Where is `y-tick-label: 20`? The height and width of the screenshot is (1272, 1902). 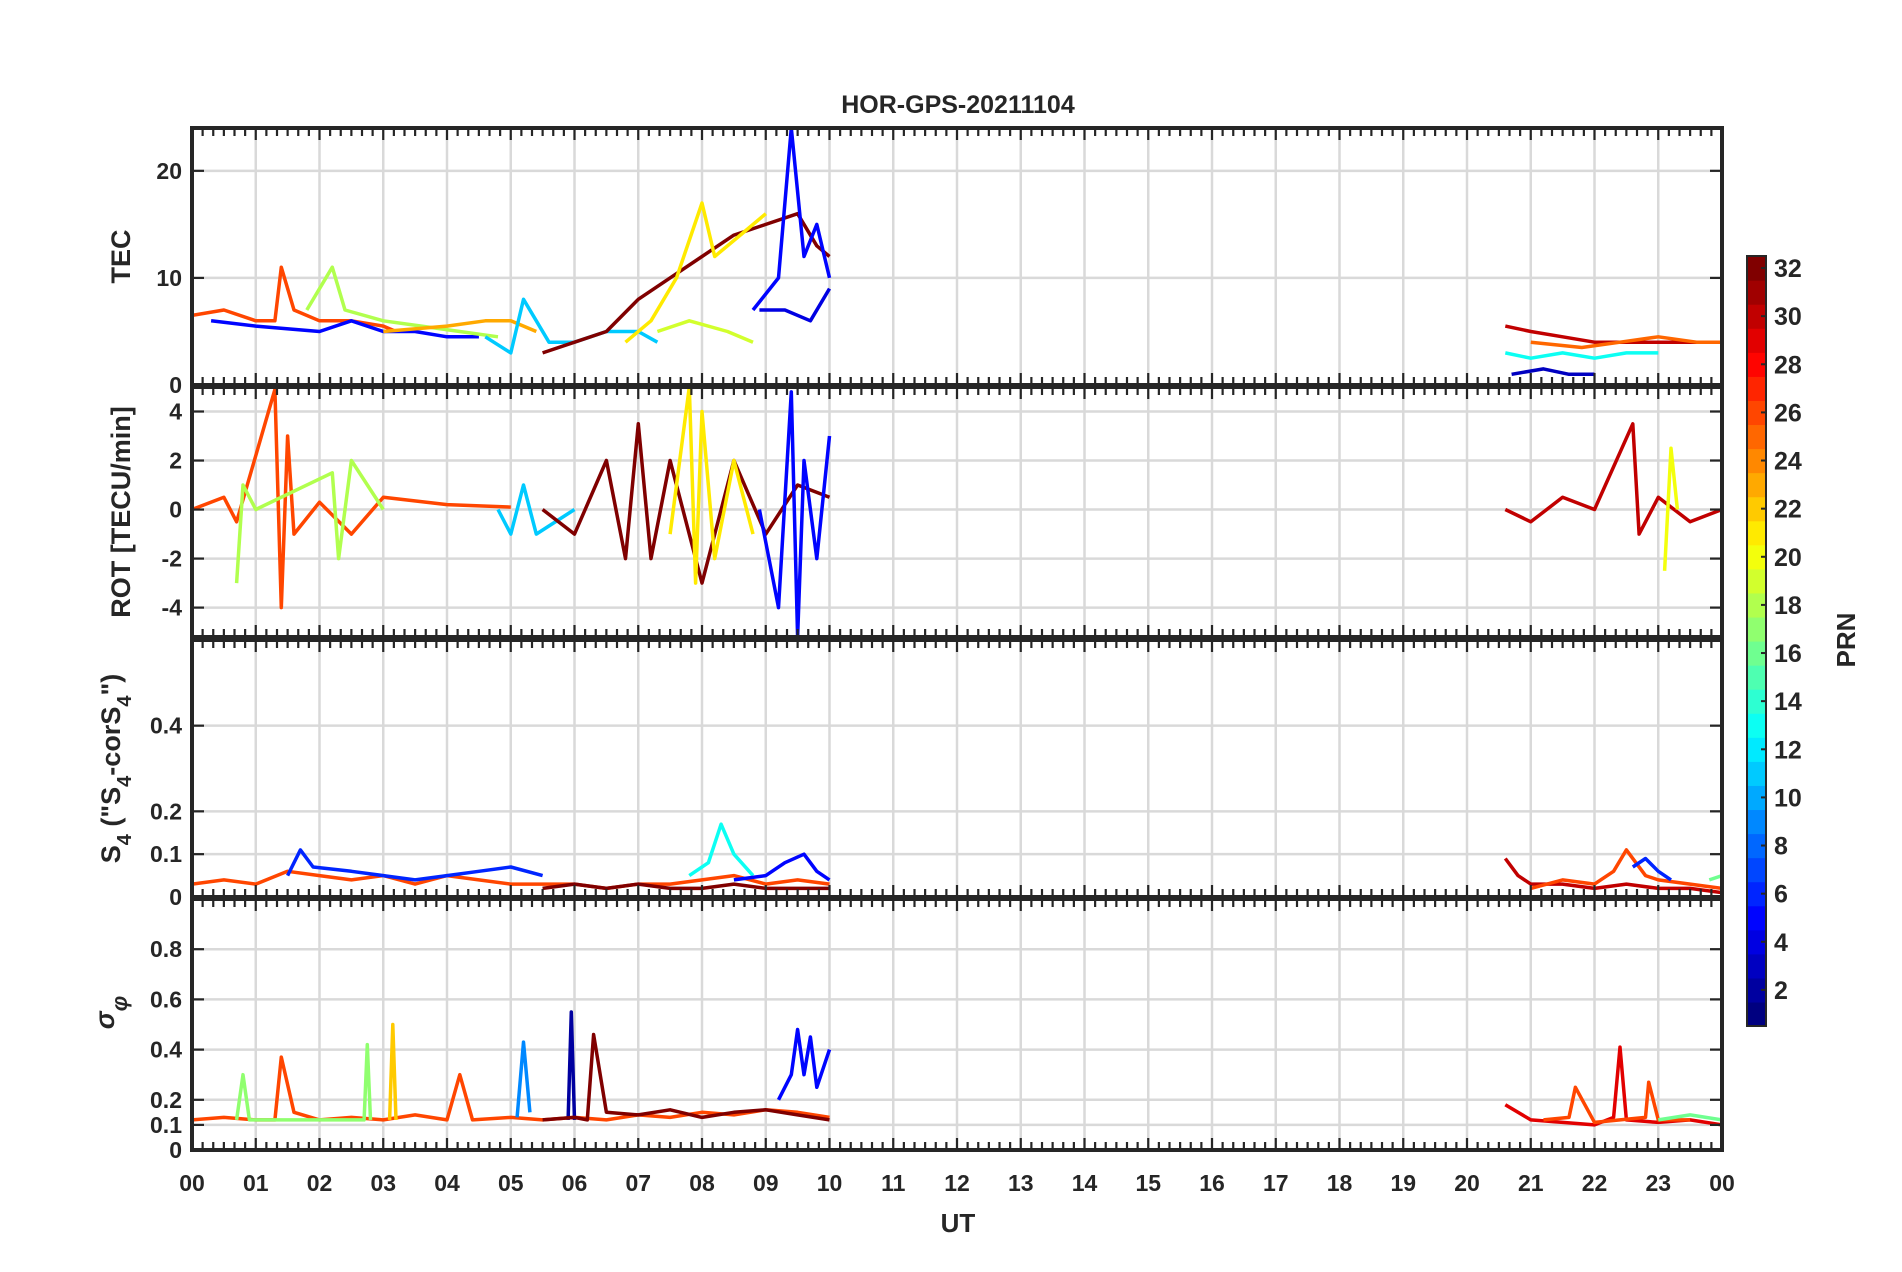 y-tick-label: 20 is located at coordinates (169, 171).